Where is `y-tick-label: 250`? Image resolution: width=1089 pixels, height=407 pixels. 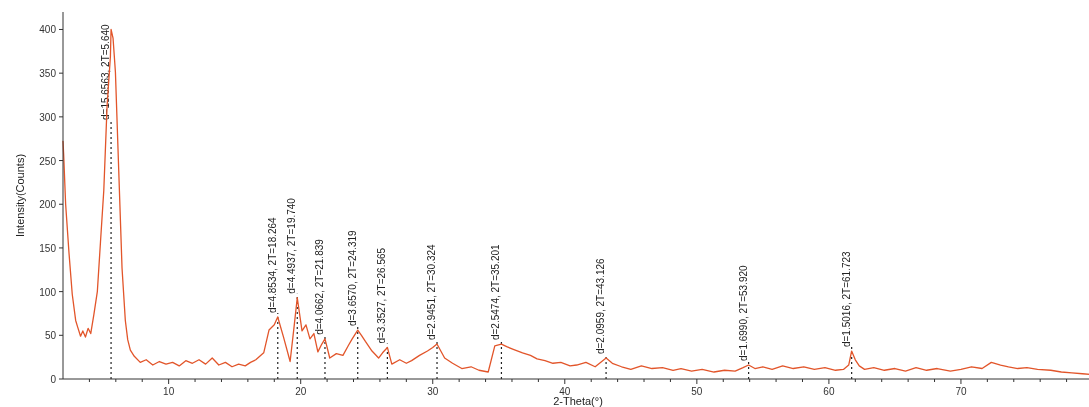
y-tick-label: 250 is located at coordinates (48, 161).